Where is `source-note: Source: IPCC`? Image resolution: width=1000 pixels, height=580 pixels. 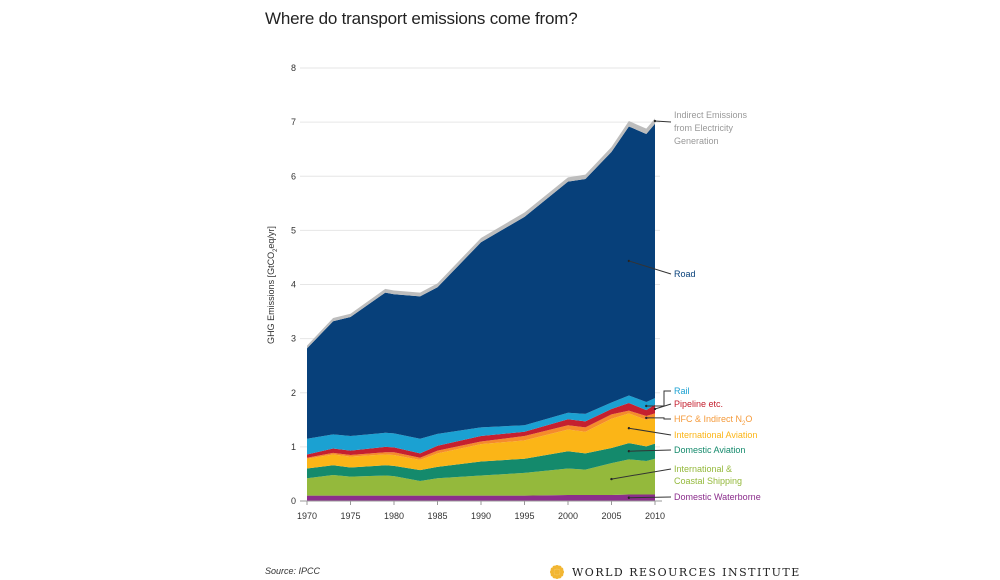
source-note: Source: IPCC is located at coordinates (293, 571).